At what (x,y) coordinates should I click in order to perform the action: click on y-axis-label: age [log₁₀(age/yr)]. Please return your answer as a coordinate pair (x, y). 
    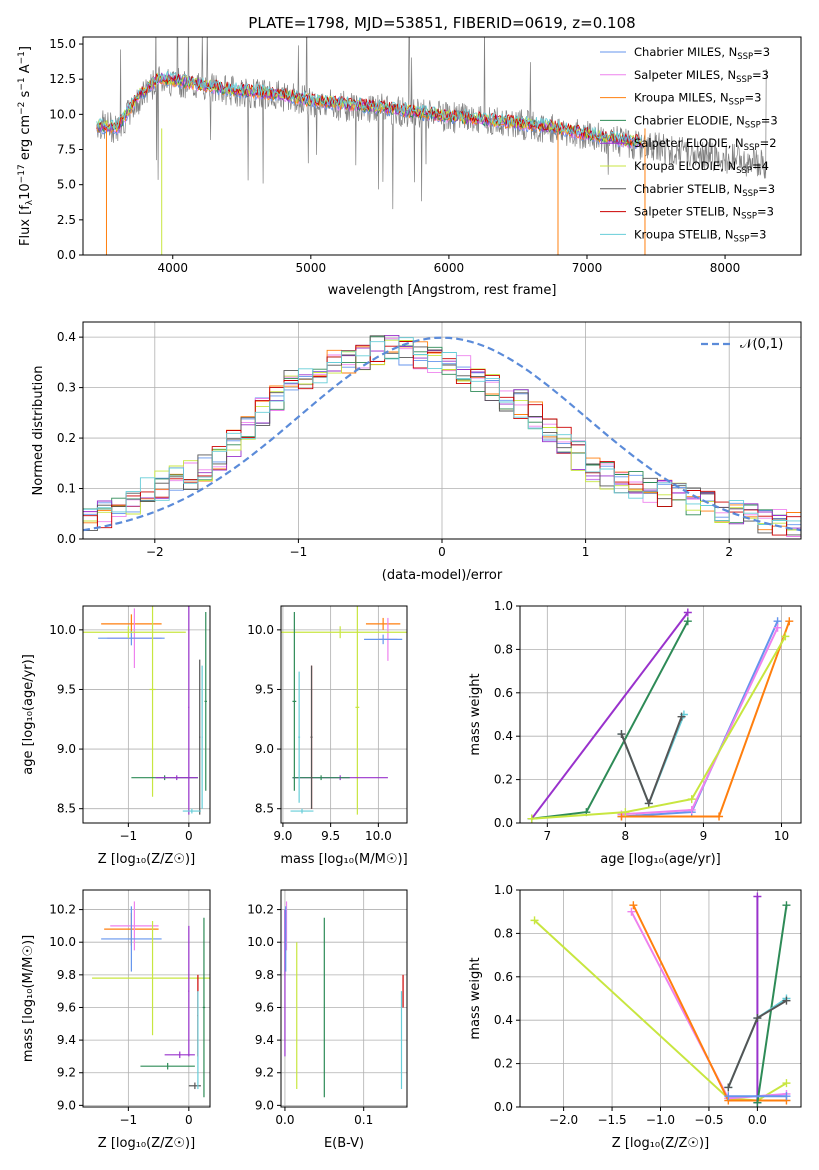
    Looking at the image, I should click on (28, 714).